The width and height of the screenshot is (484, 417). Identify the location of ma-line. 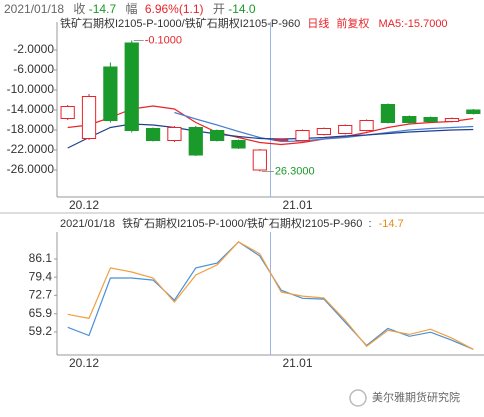
(324, 127).